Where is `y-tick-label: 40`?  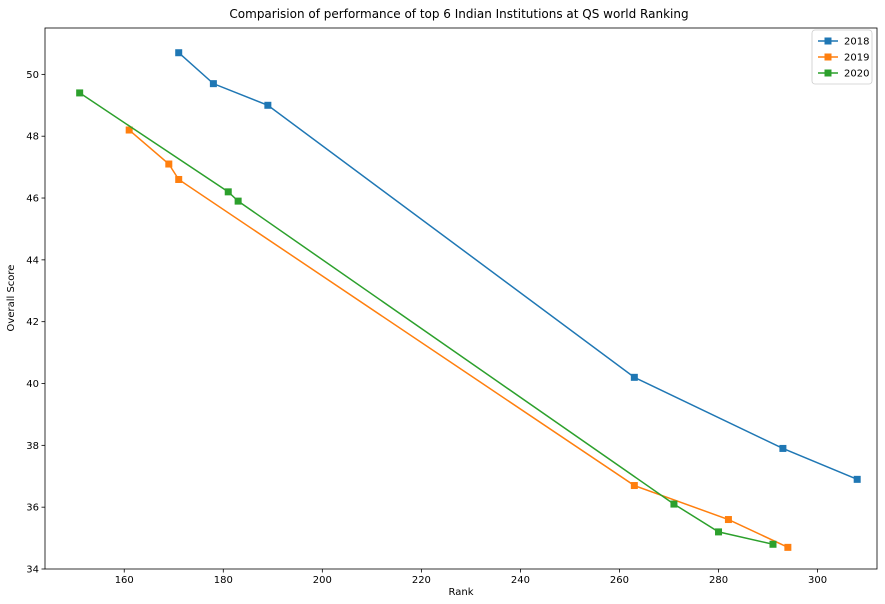
y-tick-label: 40 is located at coordinates (32, 384).